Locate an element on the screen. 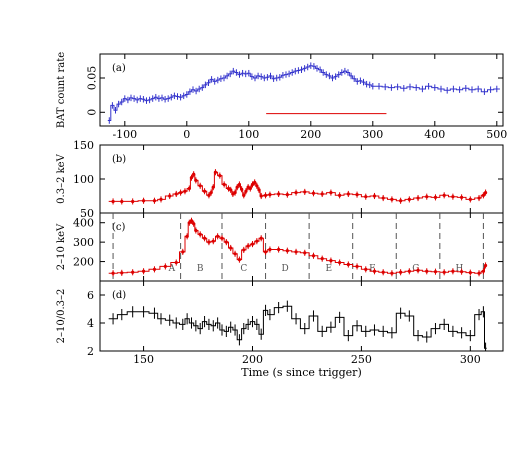 The height and width of the screenshot is (463, 518). y-tick-label: 300 is located at coordinates (83, 242).